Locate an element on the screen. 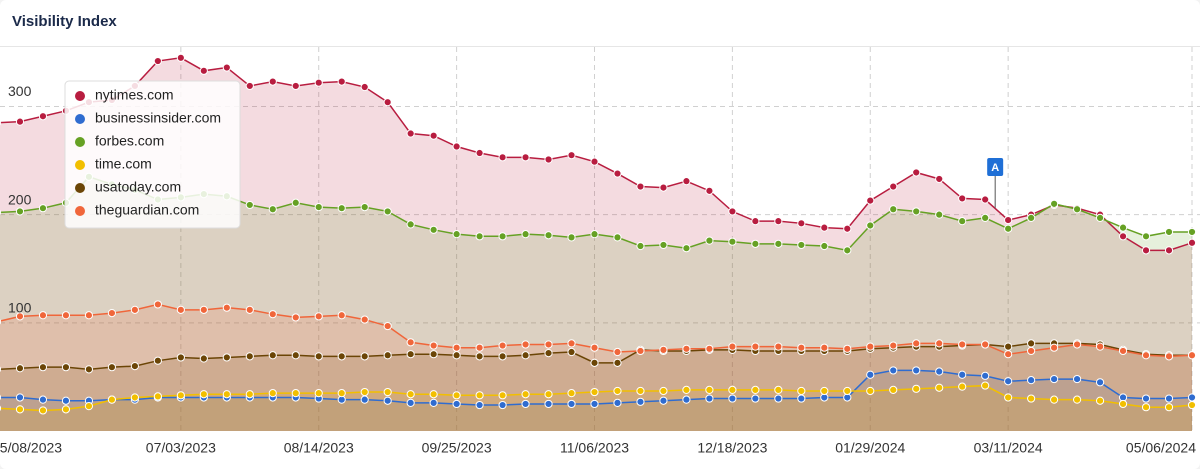 This screenshot has height=469, width=1200. y-tick-label: 300 is located at coordinates (20, 91).